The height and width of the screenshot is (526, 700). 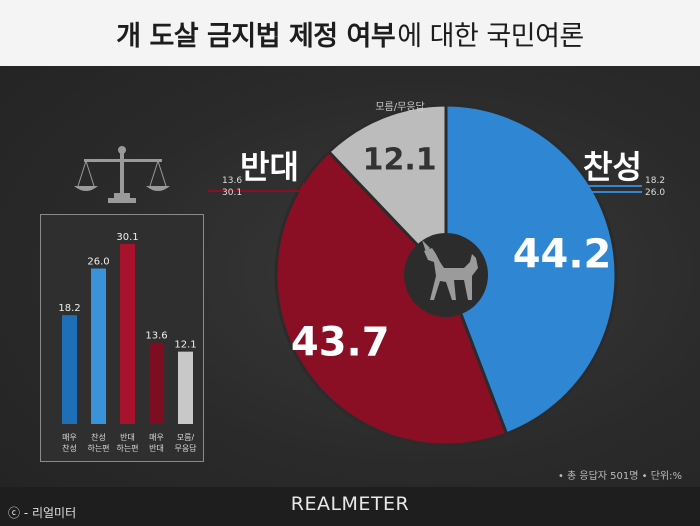 I want to click on footer, so click(x=350, y=506).